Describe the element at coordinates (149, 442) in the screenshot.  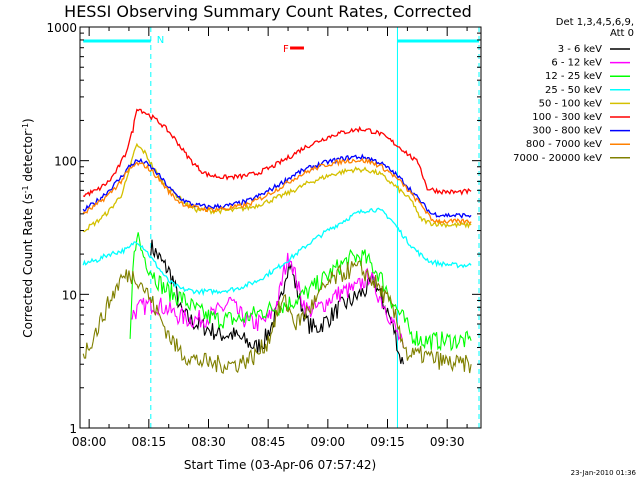
I see `x-tick-label: 08:15` at that location.